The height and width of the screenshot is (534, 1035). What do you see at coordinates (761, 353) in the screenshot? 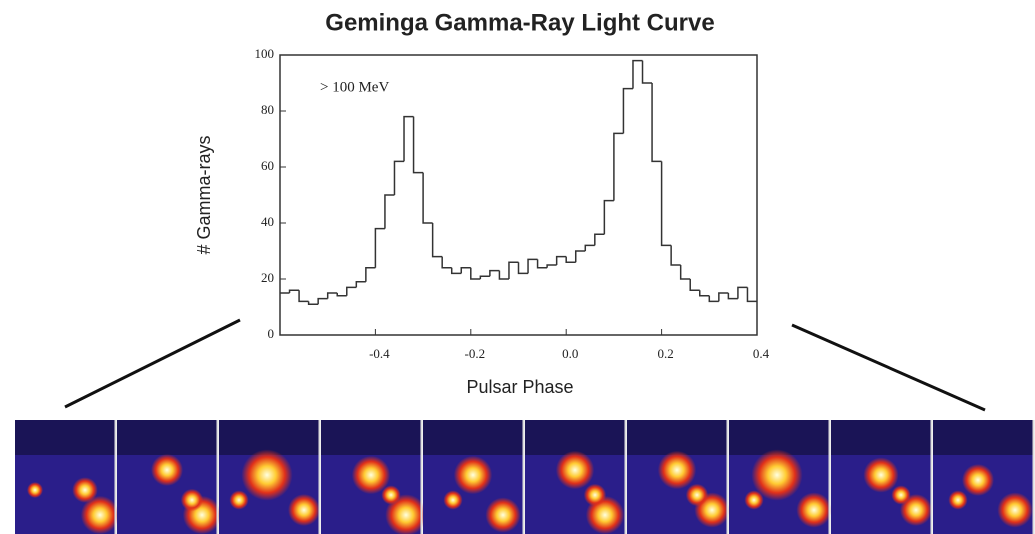
I see `x-tick-label: 0.4` at bounding box center [761, 353].